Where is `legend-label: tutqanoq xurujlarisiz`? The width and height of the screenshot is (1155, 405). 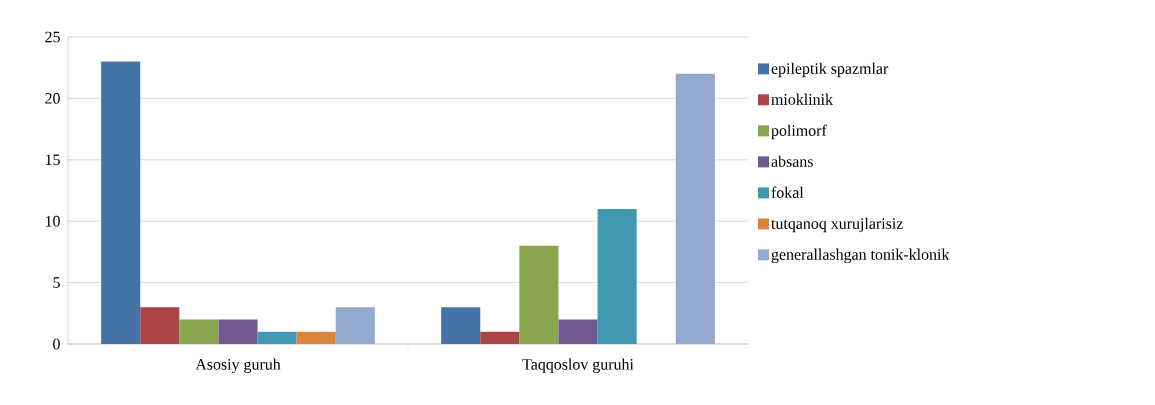 legend-label: tutqanoq xurujlarisiz is located at coordinates (837, 225).